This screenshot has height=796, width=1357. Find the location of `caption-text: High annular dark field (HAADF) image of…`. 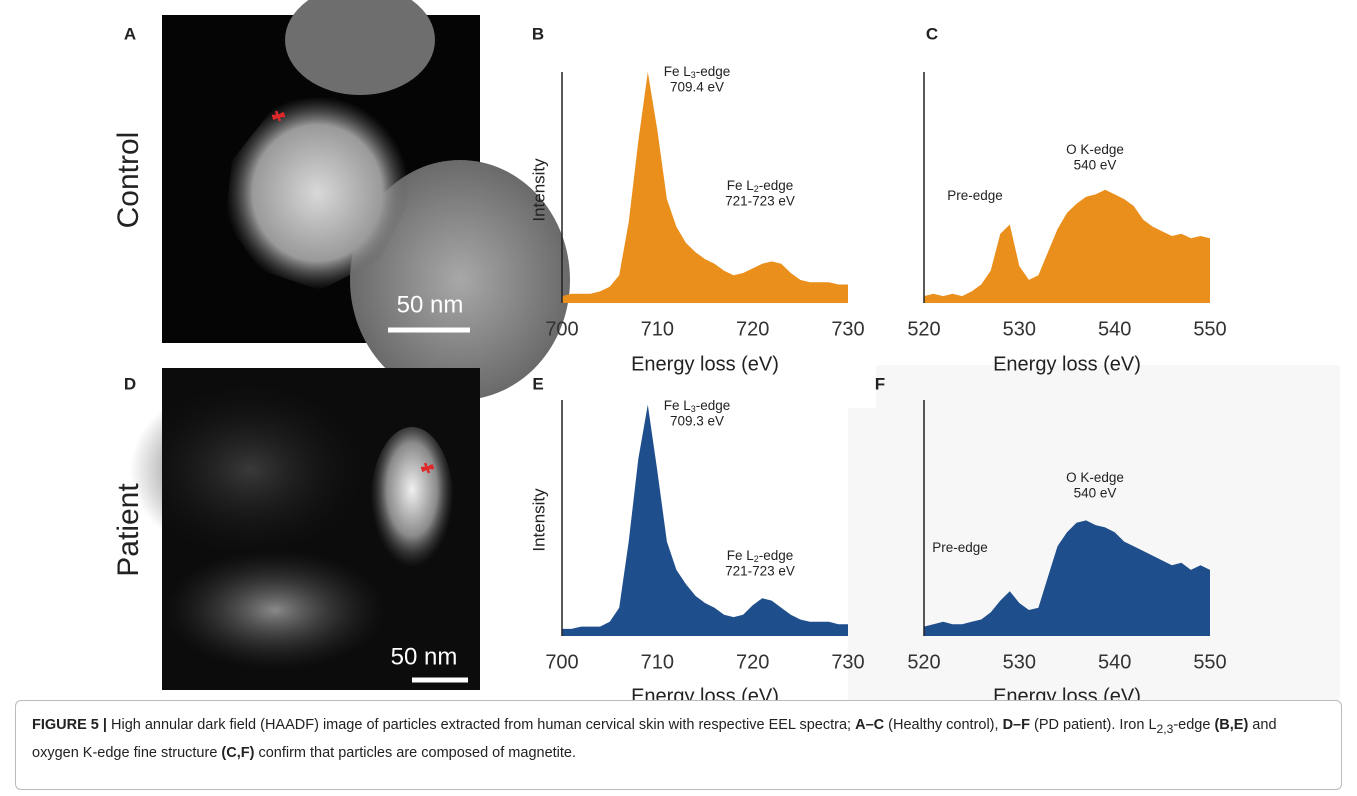

caption-text: High annular dark field (HAADF) image of… is located at coordinates (481, 725).